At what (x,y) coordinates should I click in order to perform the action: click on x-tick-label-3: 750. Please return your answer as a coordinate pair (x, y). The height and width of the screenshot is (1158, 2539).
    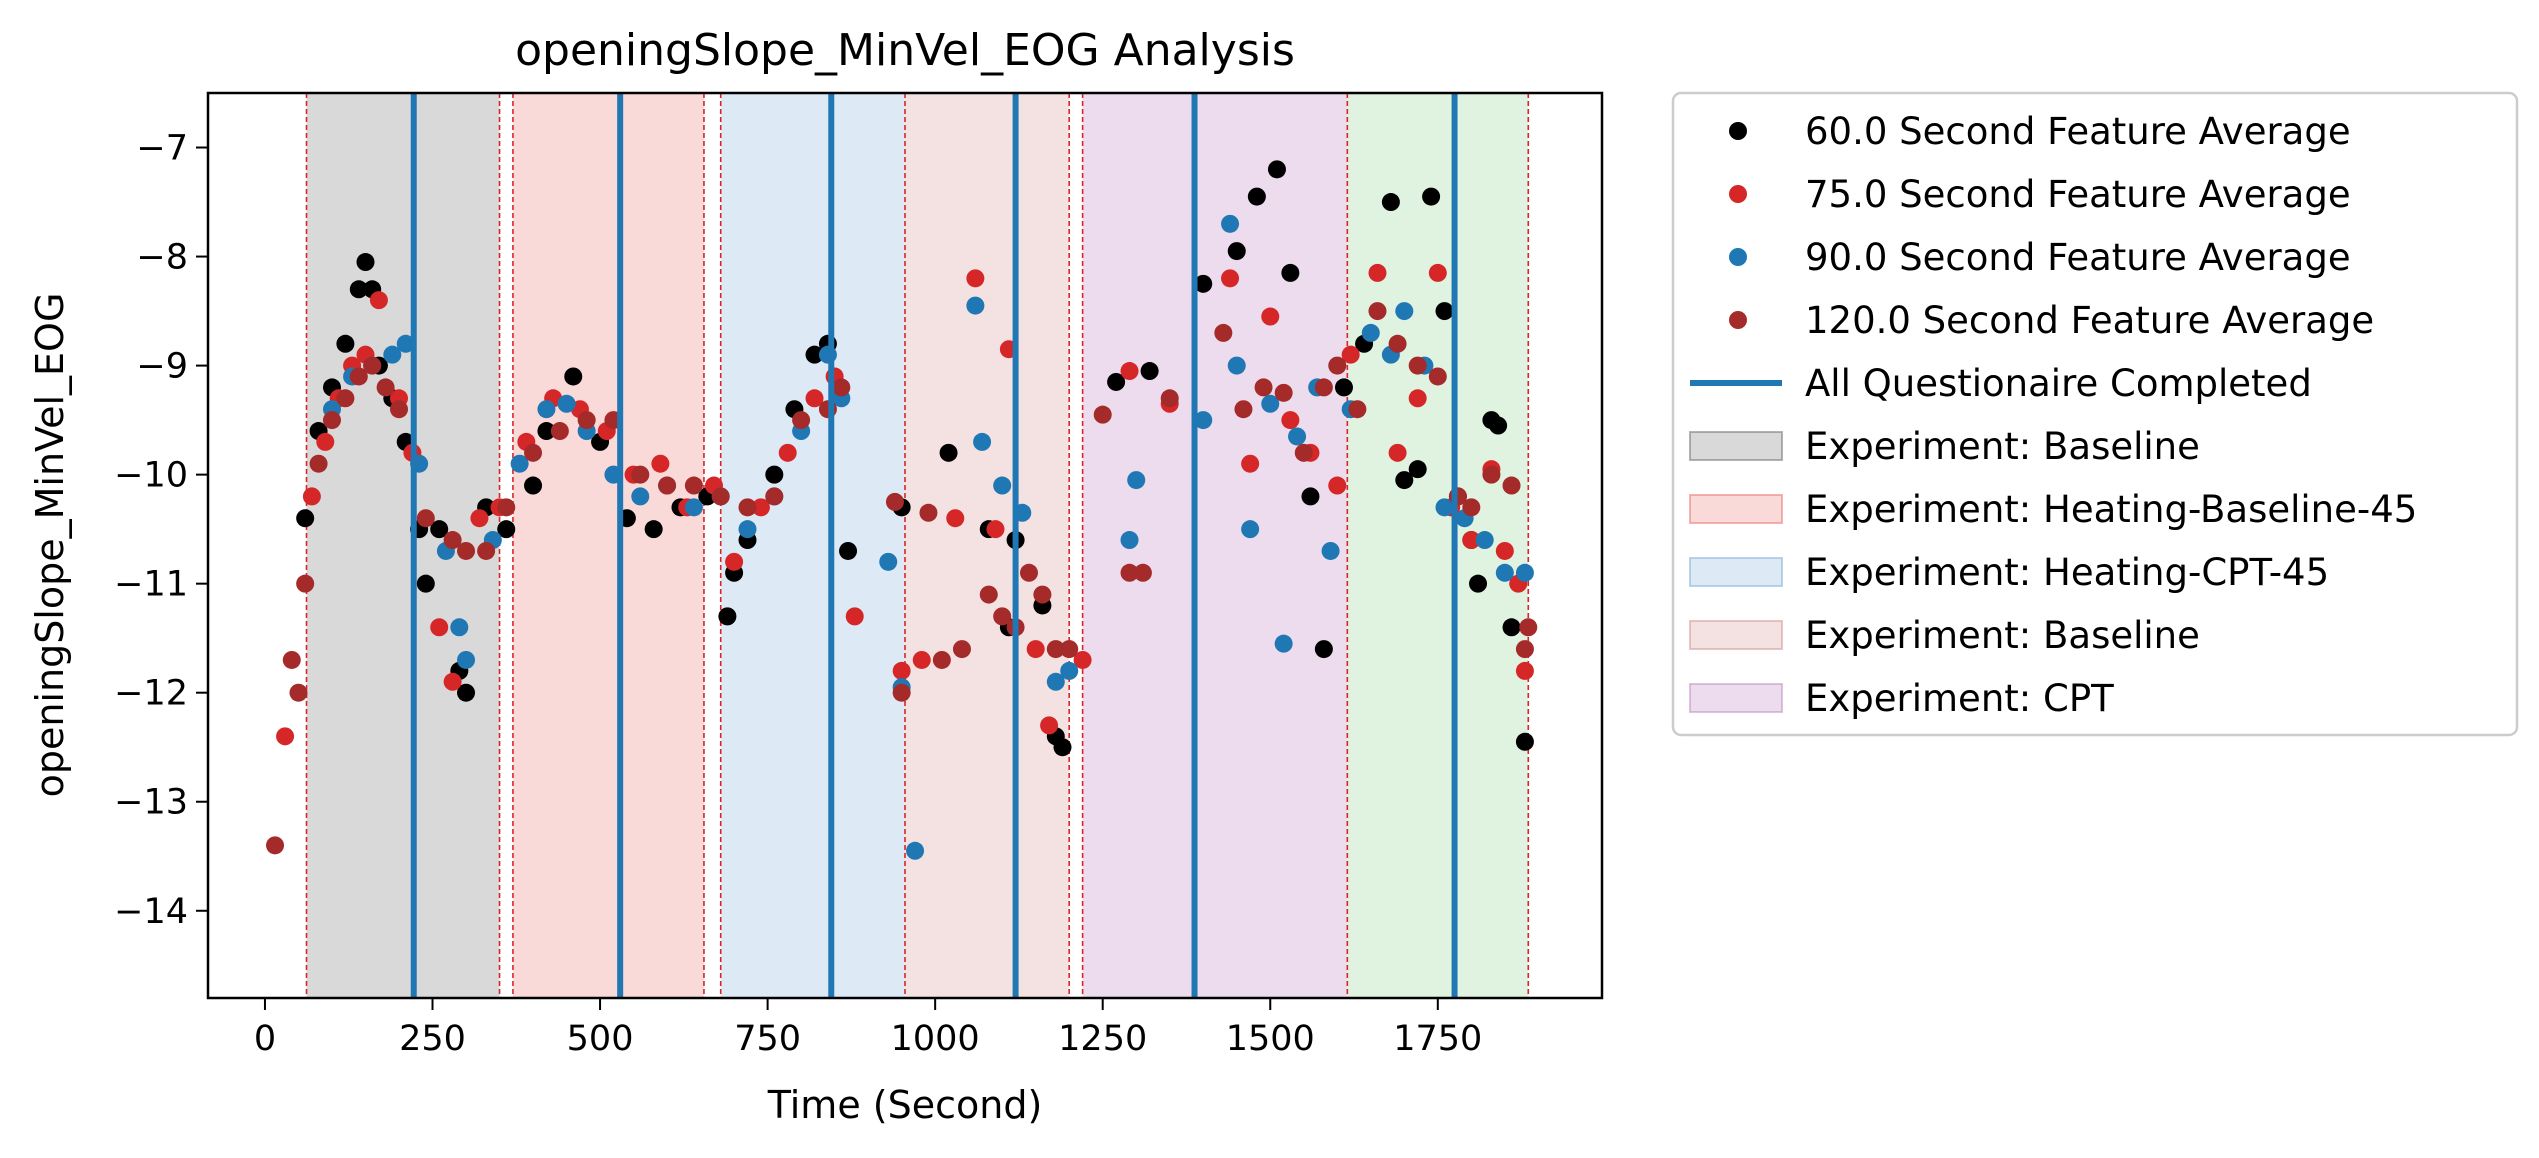
    Looking at the image, I should click on (767, 1039).